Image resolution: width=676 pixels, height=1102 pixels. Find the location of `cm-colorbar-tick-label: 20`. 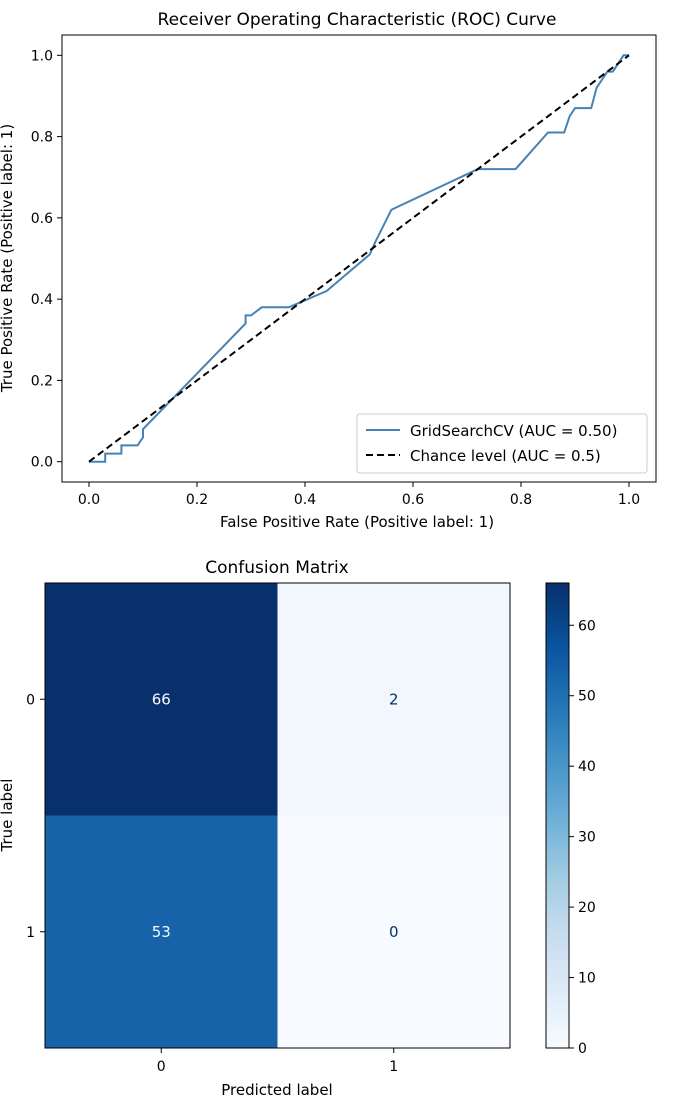

cm-colorbar-tick-label: 20 is located at coordinates (587, 908).